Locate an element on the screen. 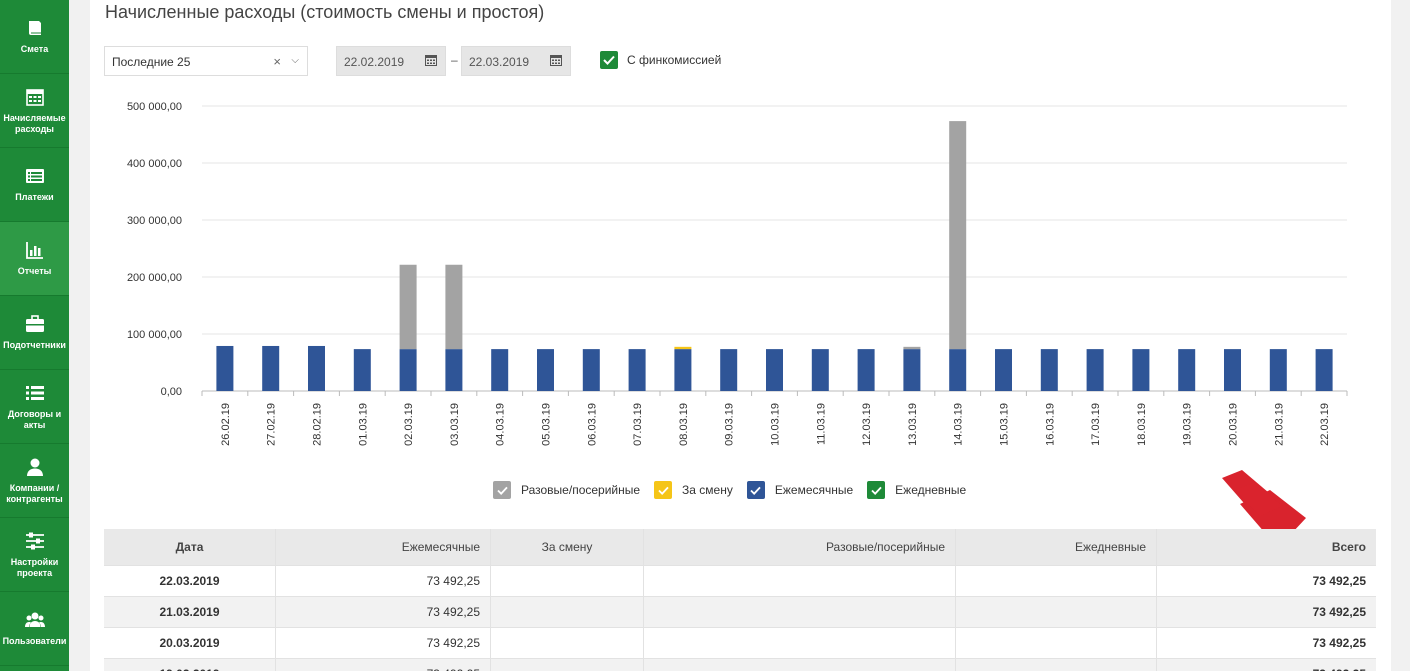 This screenshot has width=1410, height=671. sidebar-item-6: Договоры и акты is located at coordinates (34, 407).